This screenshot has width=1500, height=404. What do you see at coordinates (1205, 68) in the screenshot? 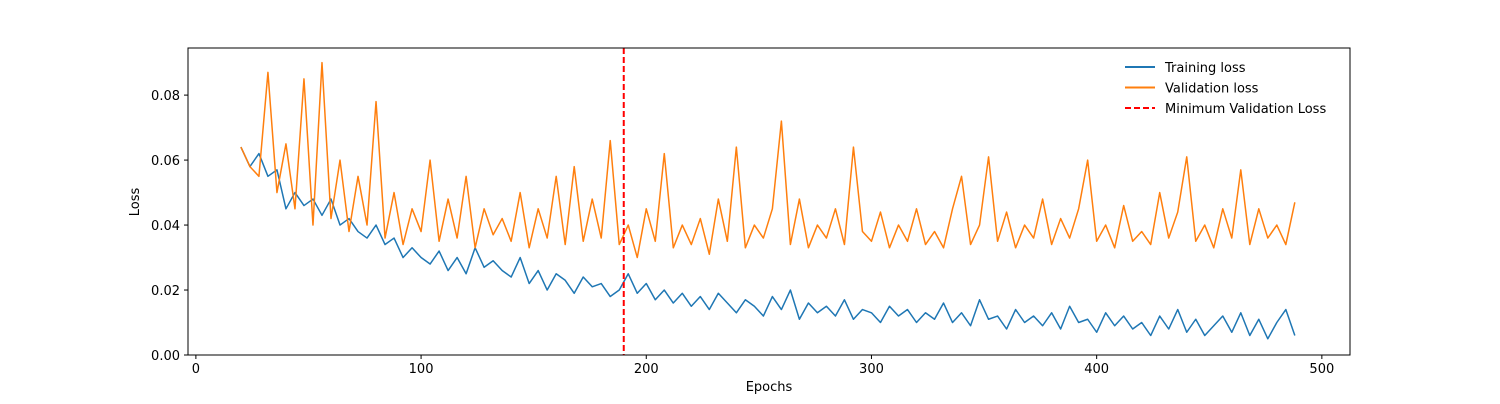
I see `legend-label: Training loss` at bounding box center [1205, 68].